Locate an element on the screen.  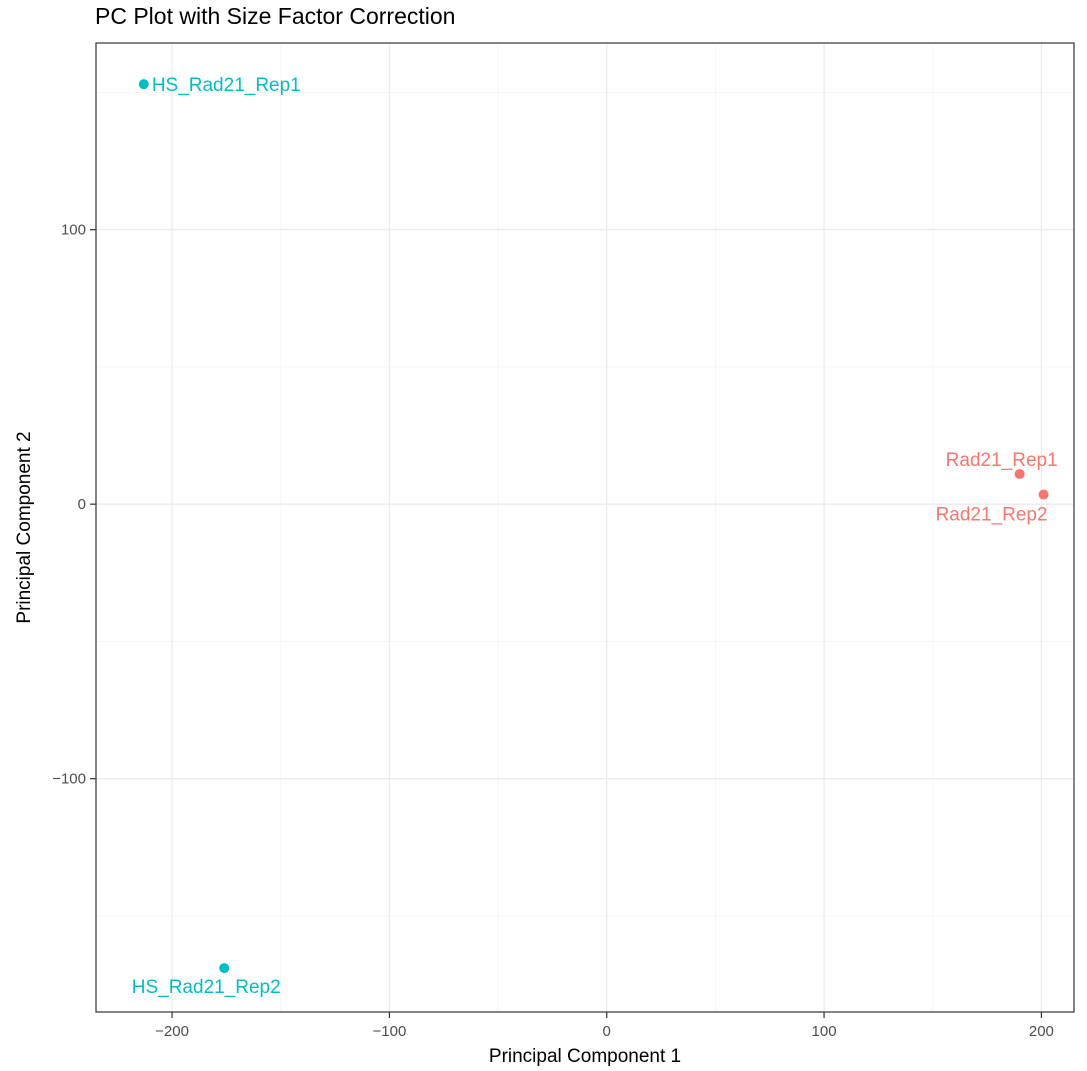
y-tick-label: 0 is located at coordinates (82, 504).